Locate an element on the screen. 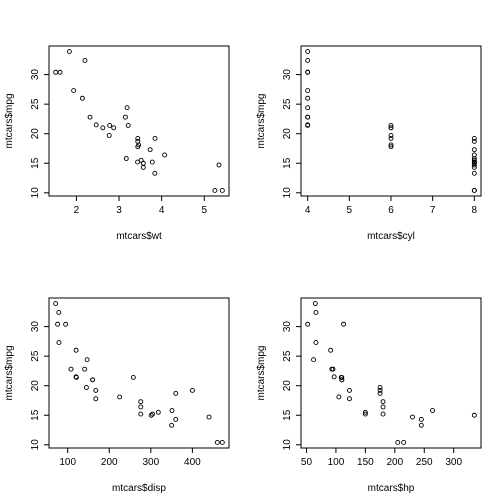  x-tick-label: 2 is located at coordinates (77, 210).